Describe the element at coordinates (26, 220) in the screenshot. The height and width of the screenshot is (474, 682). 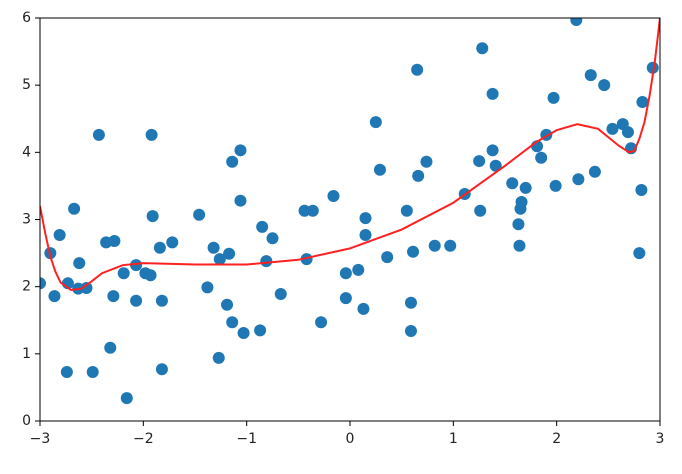
I see `y-tick-label: 3` at that location.